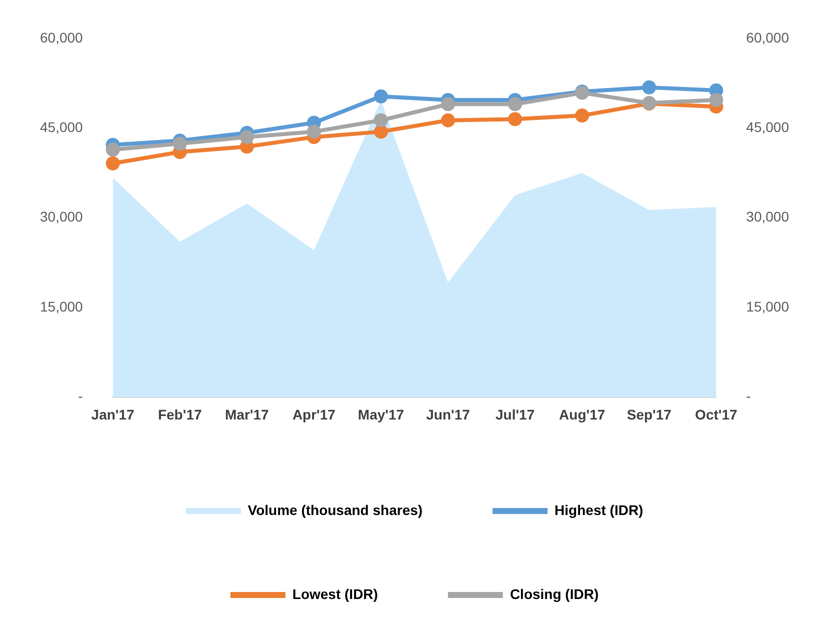  I want to click on y-tick-label: 30,000, so click(62, 216).